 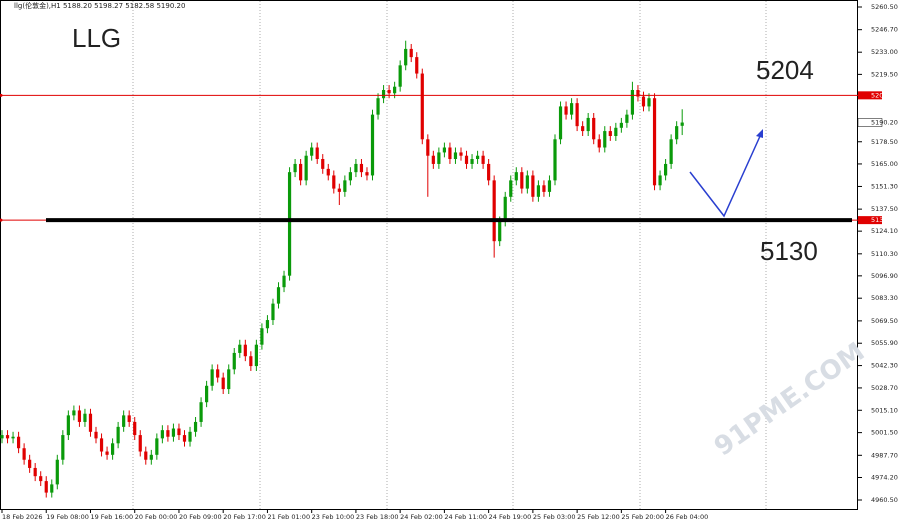 I want to click on y-tick-label: 5015.10, so click(x=884, y=410).